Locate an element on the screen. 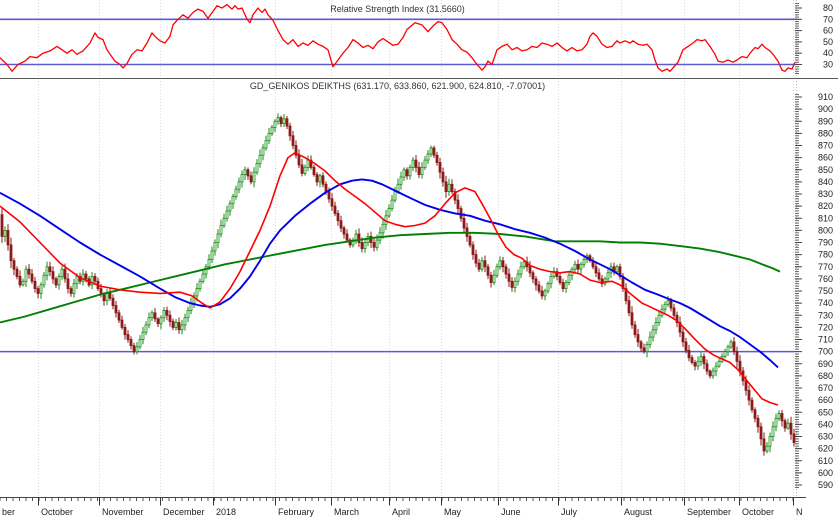 The image size is (838, 519). svg-text: 910 is located at coordinates (825, 97).